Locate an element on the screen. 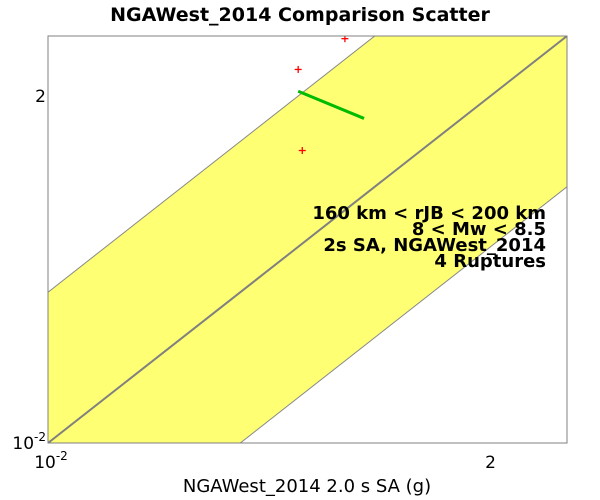  chart-title: NGAWest_2014 Comparison Scatter is located at coordinates (300, 15).